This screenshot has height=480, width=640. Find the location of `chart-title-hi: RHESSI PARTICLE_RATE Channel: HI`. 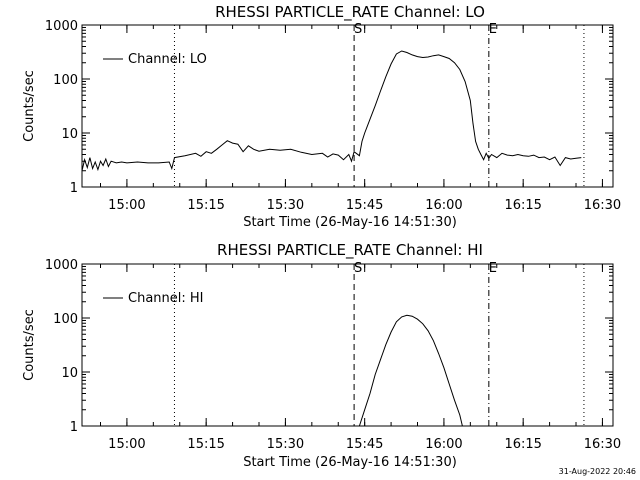

chart-title-hi: RHESSI PARTICLE_RATE Channel: HI is located at coordinates (350, 250).